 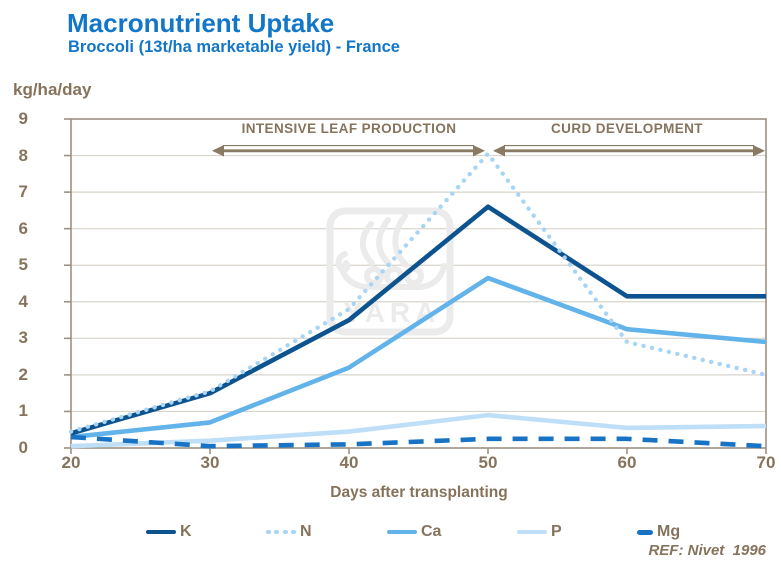 What do you see at coordinates (627, 462) in the screenshot?
I see `x-tick-label: 60` at bounding box center [627, 462].